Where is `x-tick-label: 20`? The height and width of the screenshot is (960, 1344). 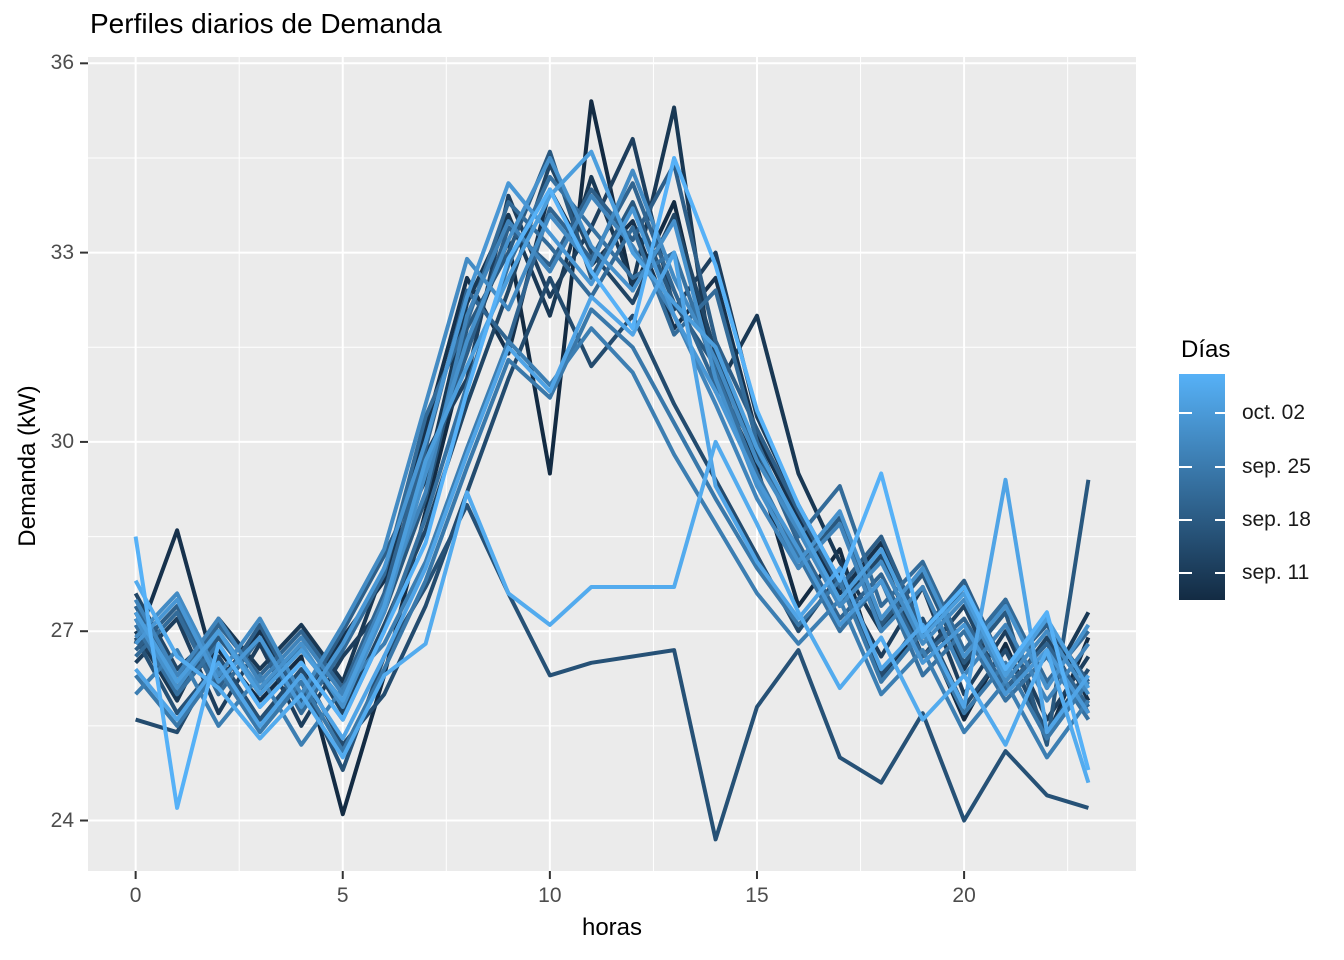 x-tick-label: 20 is located at coordinates (964, 895).